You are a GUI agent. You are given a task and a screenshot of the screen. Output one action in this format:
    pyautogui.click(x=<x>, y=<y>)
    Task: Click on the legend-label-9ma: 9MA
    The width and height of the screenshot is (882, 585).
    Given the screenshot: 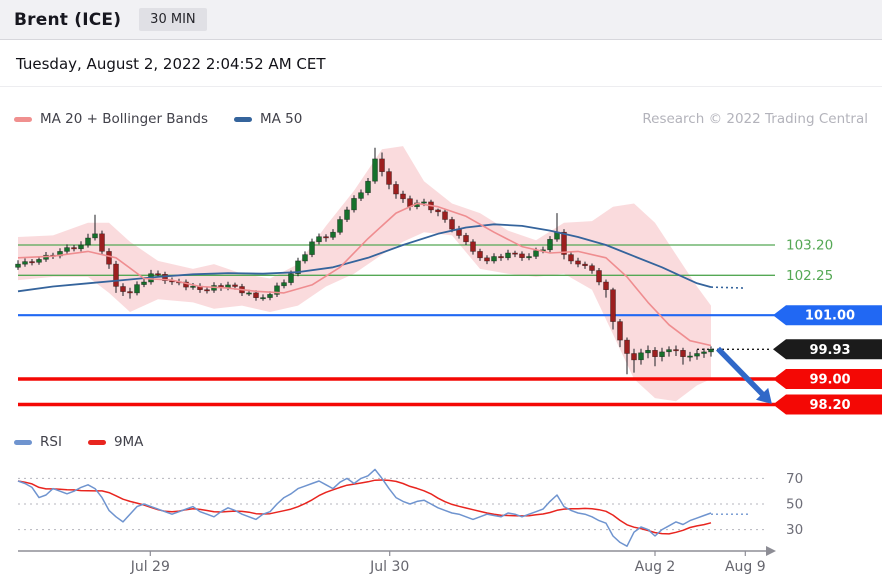 What is the action you would take?
    pyautogui.click(x=128, y=442)
    